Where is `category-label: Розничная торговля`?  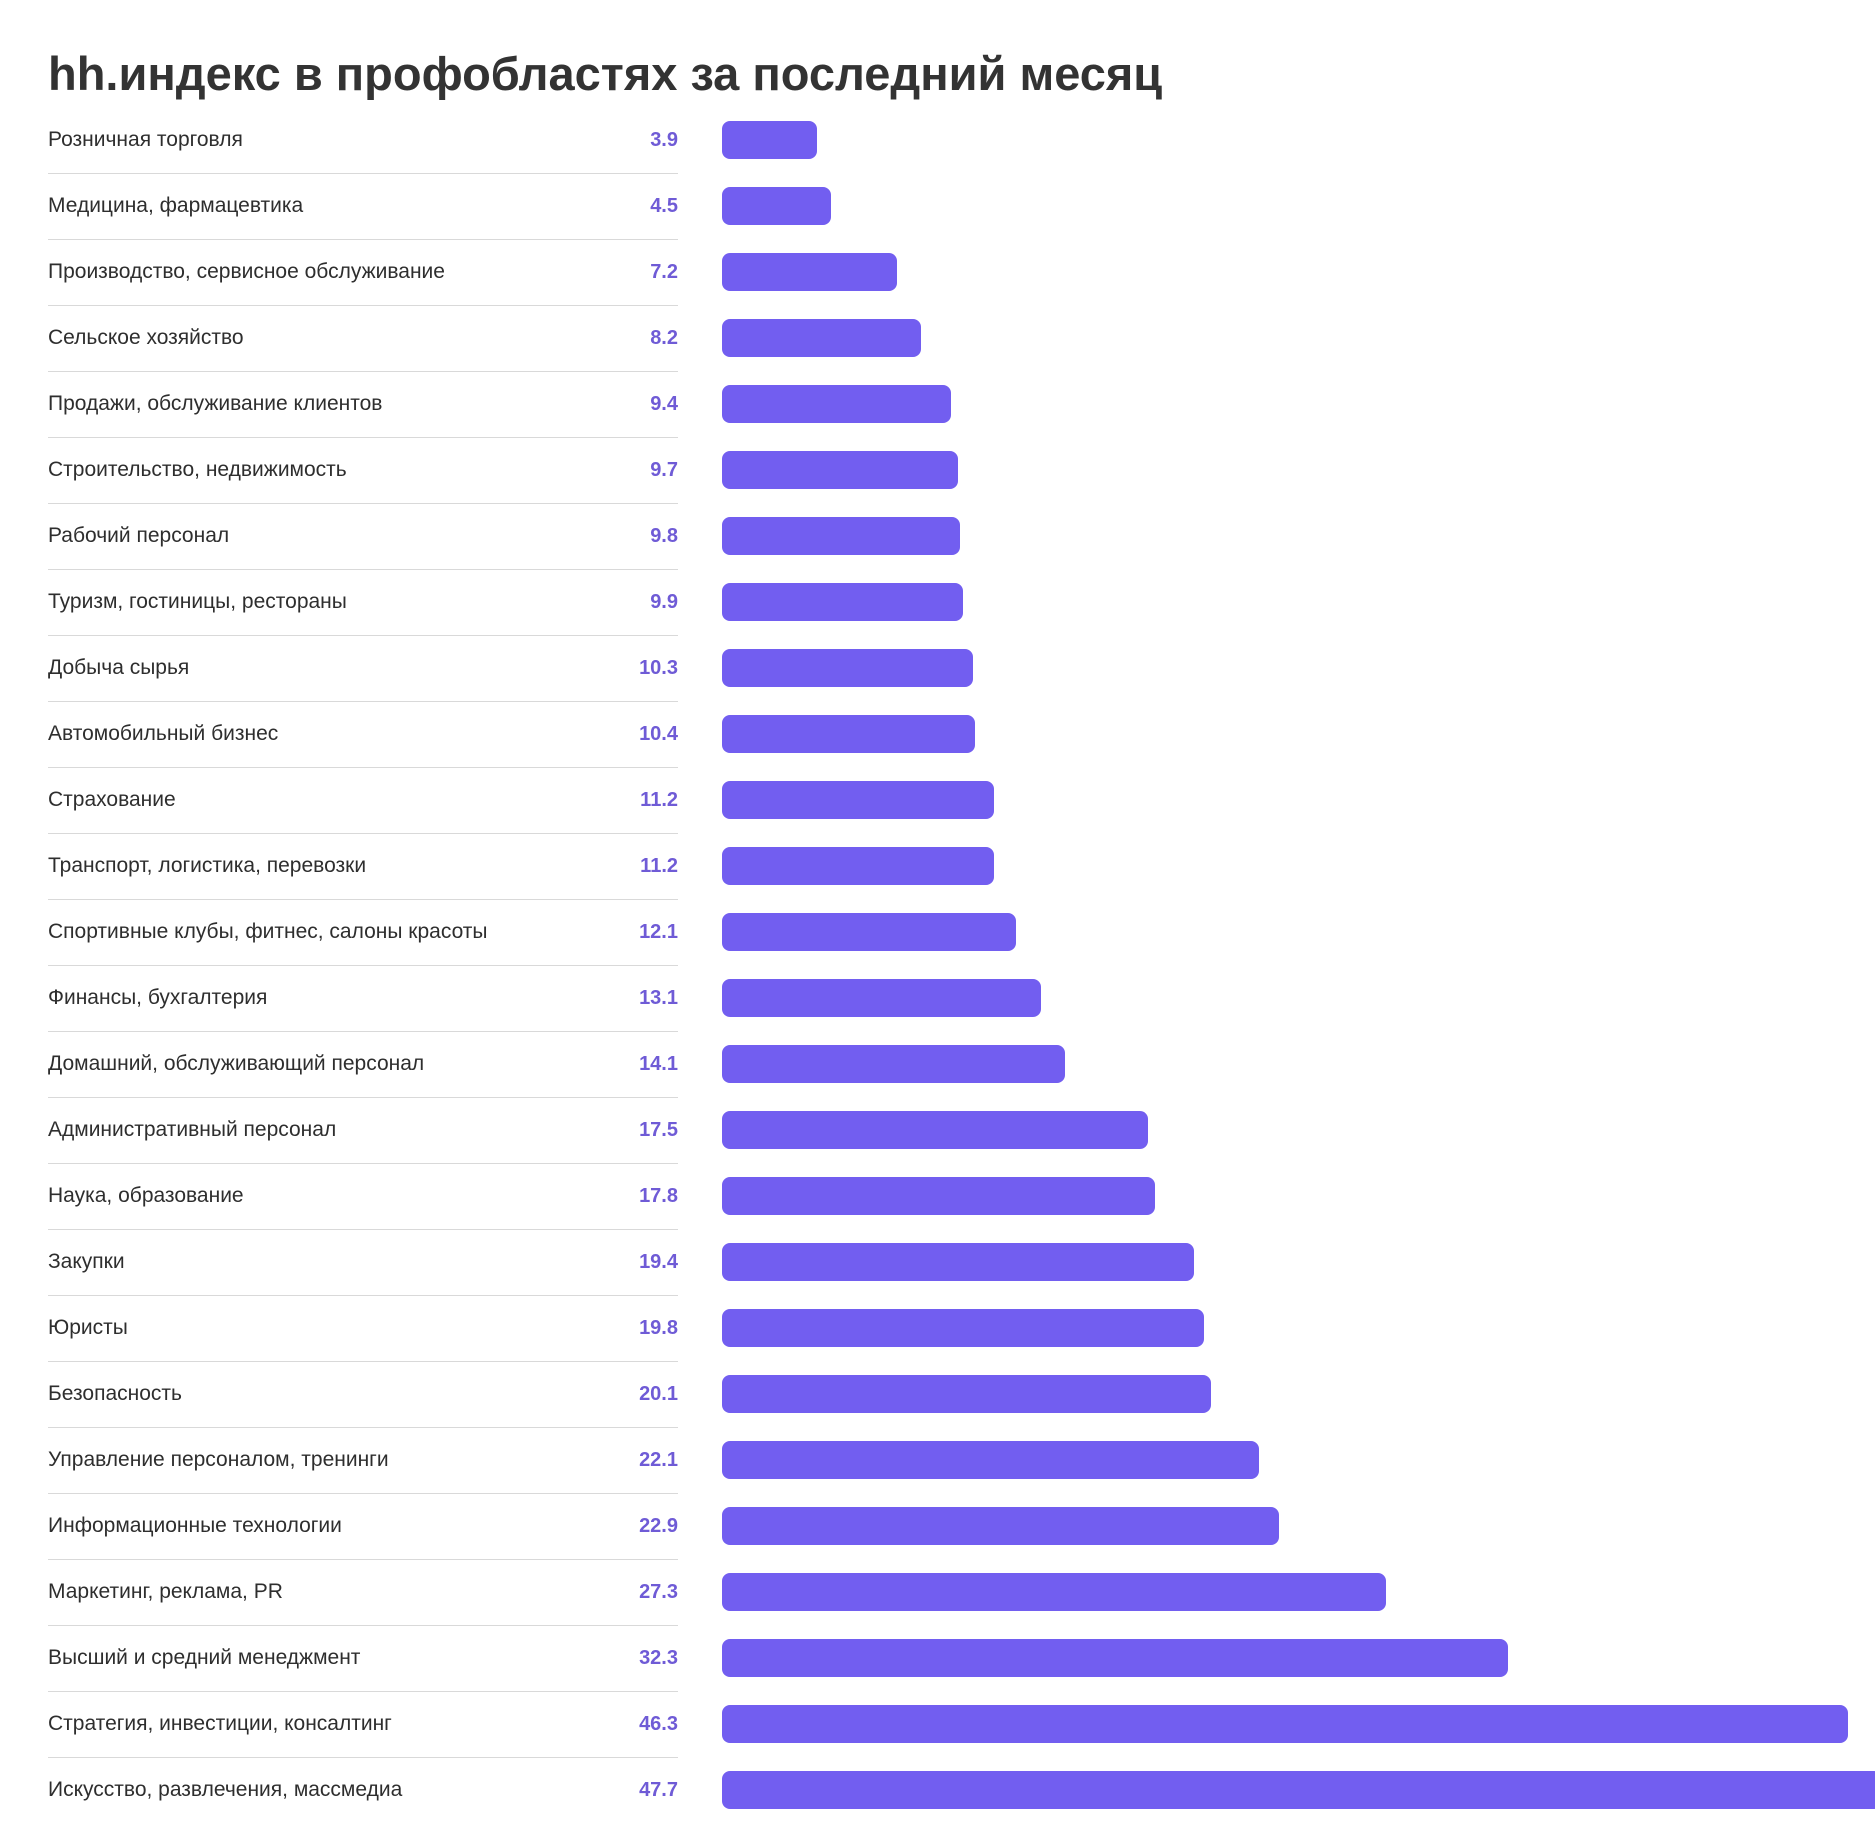
category-label: Розничная торговля is located at coordinates (145, 139).